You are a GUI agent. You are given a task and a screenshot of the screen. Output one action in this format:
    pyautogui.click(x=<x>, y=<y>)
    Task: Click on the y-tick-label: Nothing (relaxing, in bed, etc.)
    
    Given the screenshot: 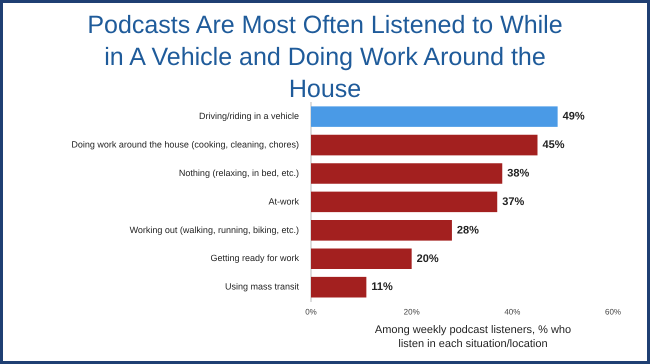 What is the action you would take?
    pyautogui.click(x=238, y=173)
    